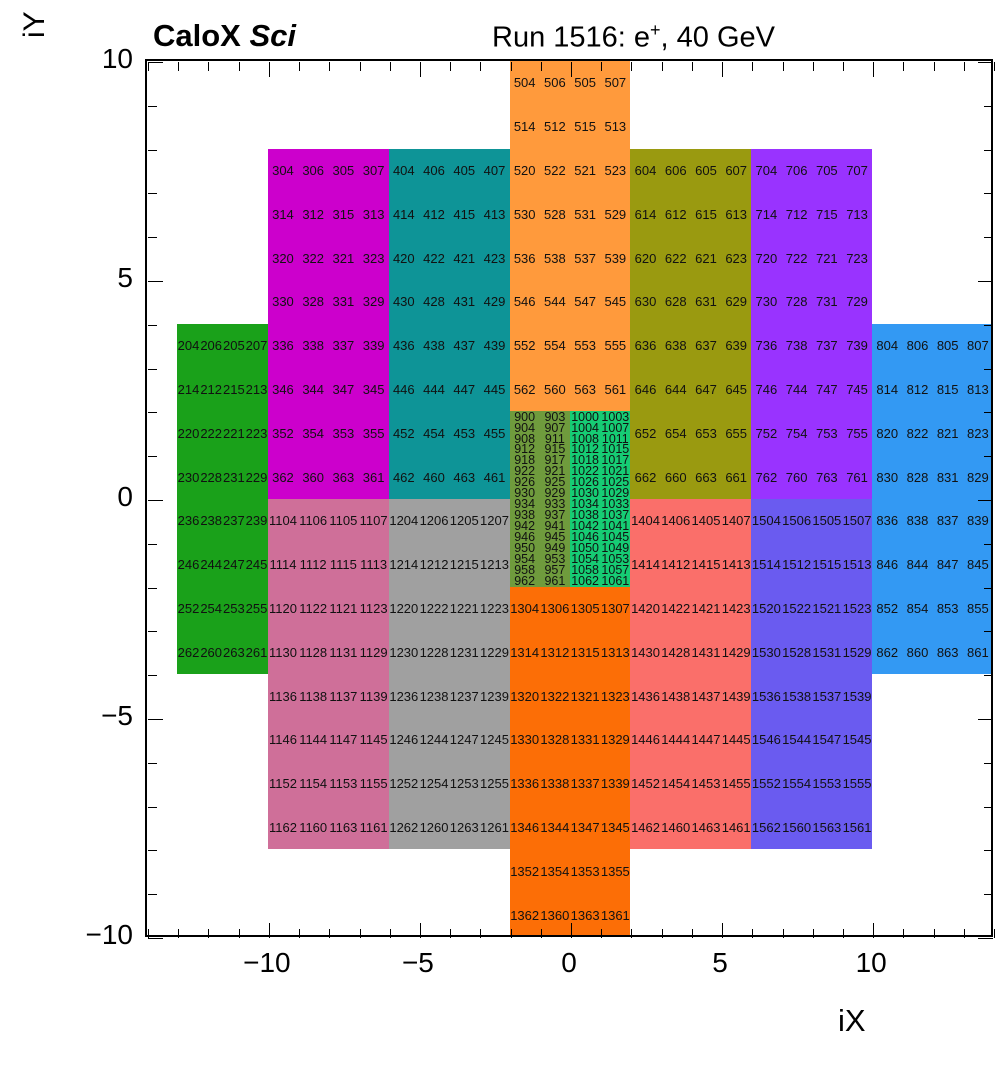 This screenshot has width=996, height=1072. What do you see at coordinates (524, 302) in the screenshot?
I see `channel-cell: 546` at bounding box center [524, 302].